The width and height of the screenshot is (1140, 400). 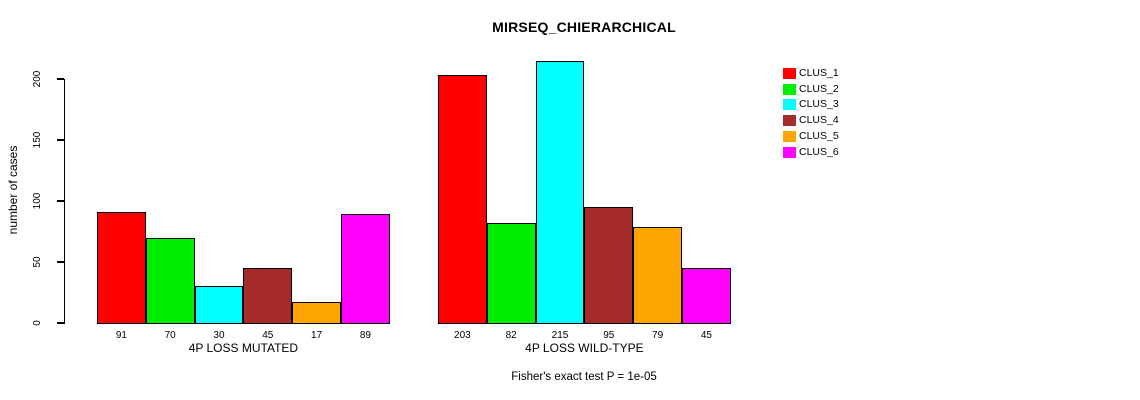 I want to click on x-group-label: 4P LOSS WILD-TYPE, so click(x=584, y=348).